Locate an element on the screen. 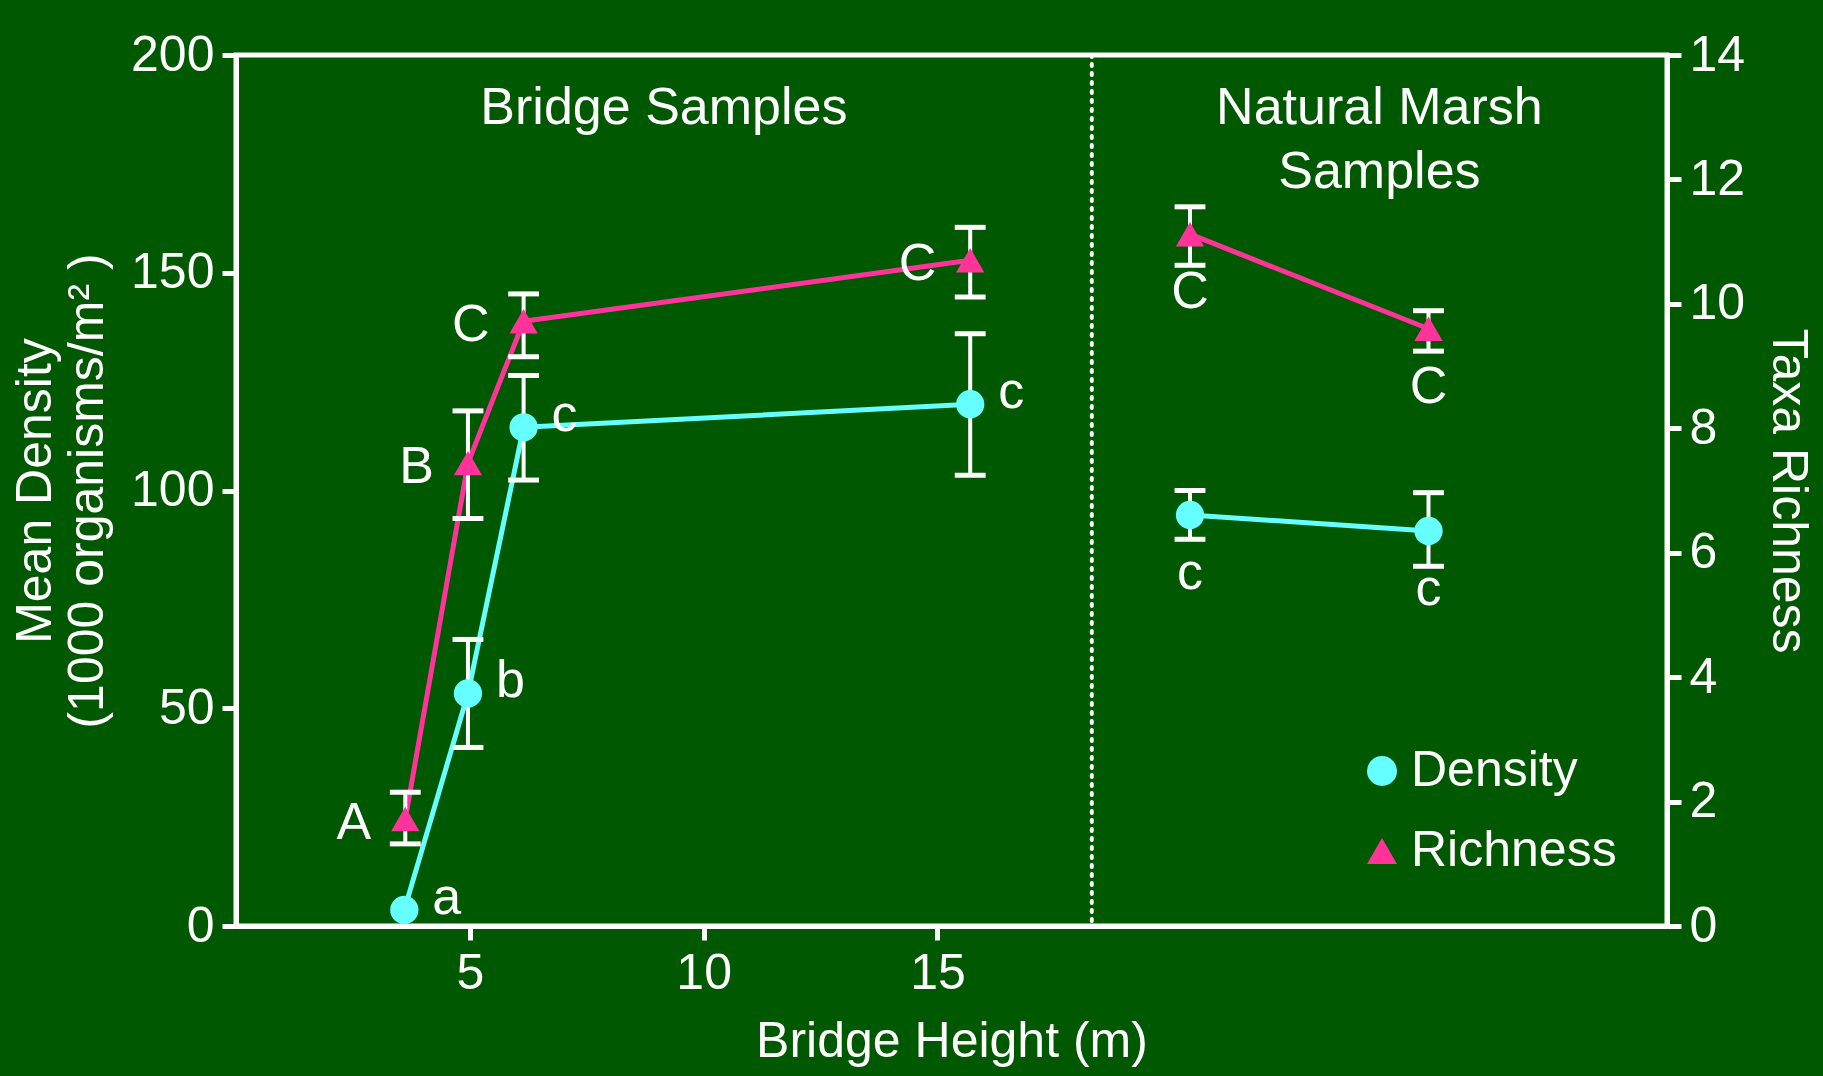 The width and height of the screenshot is (1823, 1076). y2-axis-title: Taxa Richness is located at coordinates (1790, 491).